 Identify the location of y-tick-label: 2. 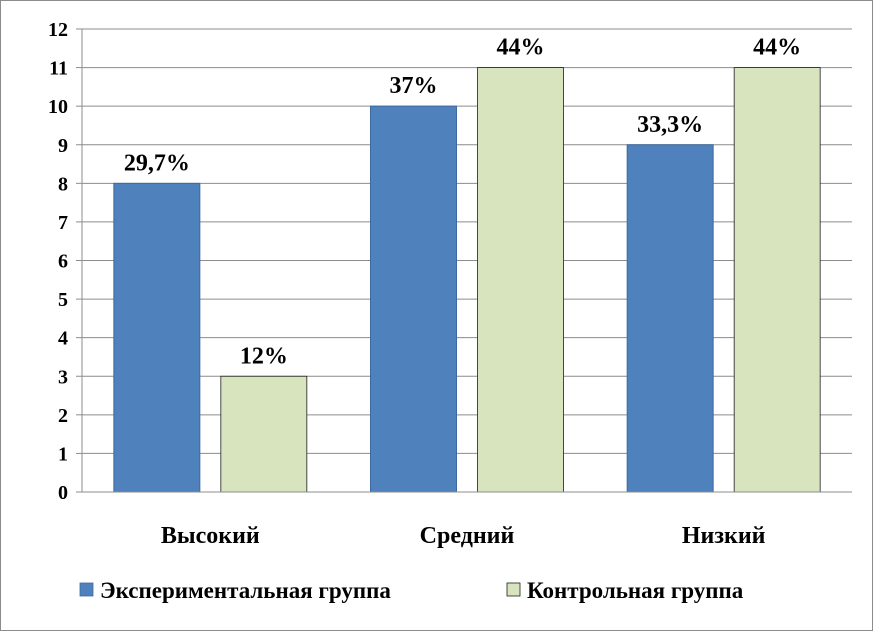
(63, 416).